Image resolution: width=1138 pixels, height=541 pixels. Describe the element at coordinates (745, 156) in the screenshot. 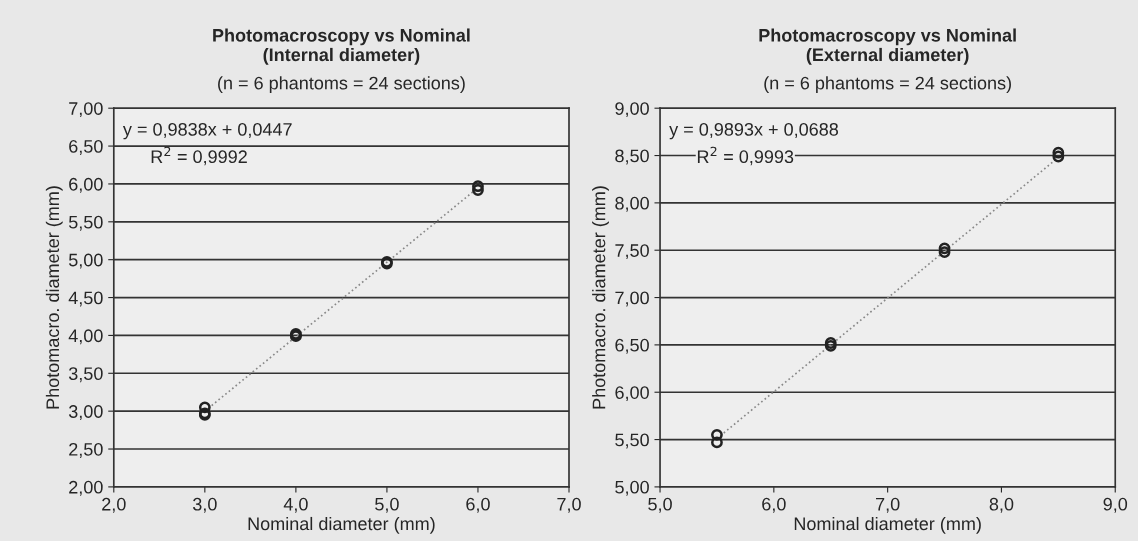

I see `annotation: R$^{2}$ = 0,9993` at that location.